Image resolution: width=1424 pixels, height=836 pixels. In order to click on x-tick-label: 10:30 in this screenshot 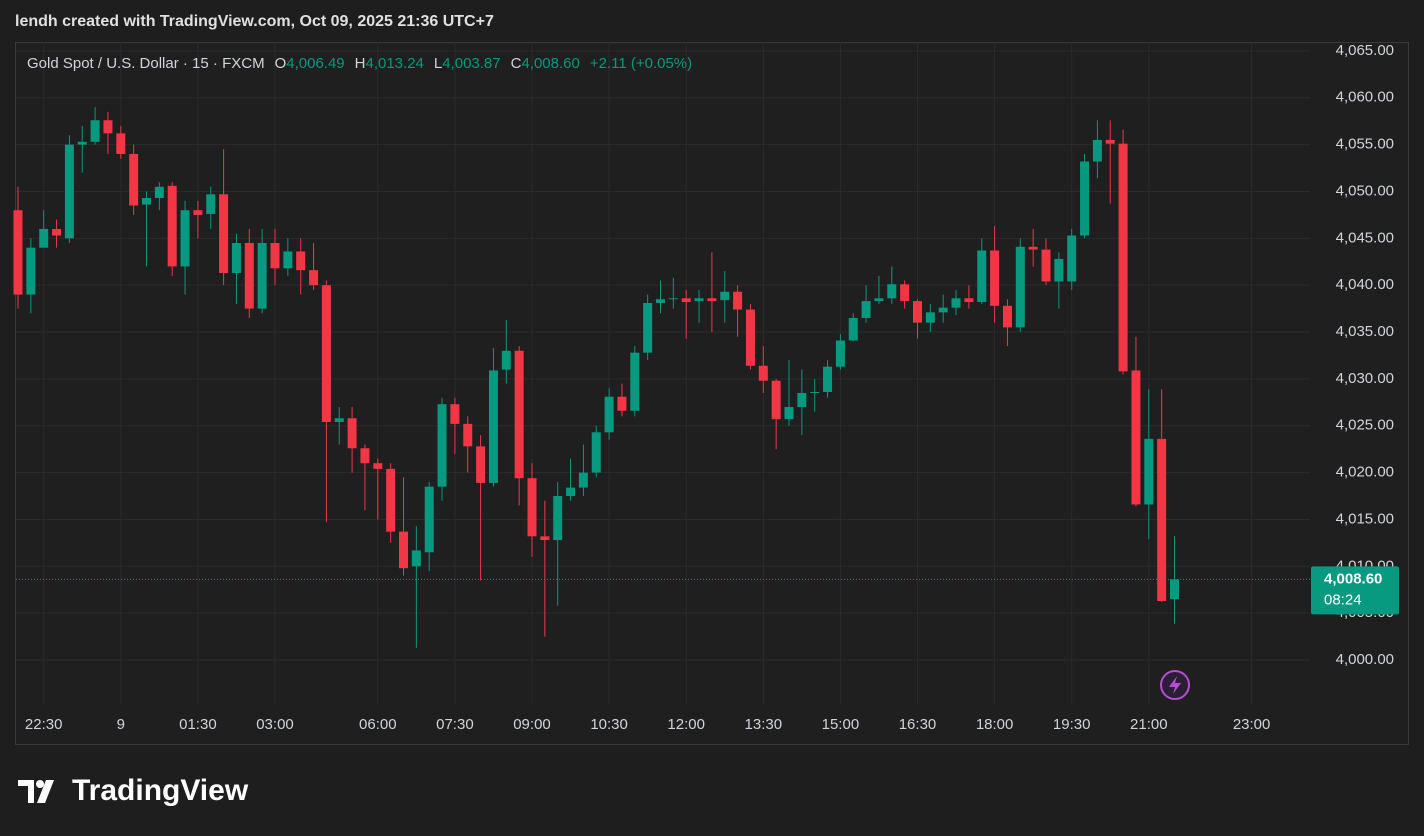, I will do `click(609, 724)`.